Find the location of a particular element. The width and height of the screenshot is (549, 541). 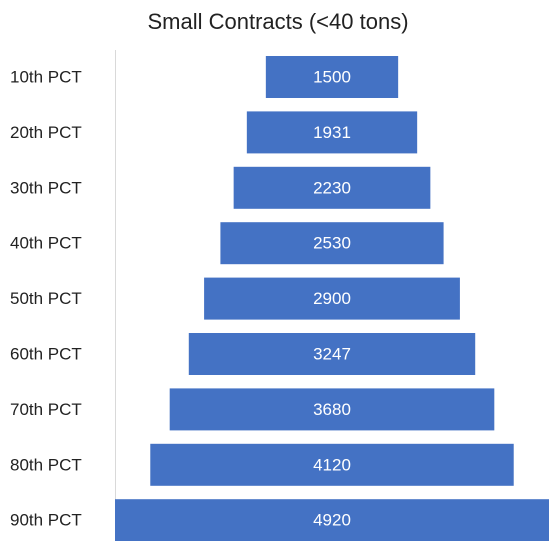

category-label: 10th PCT is located at coordinates (46, 76).